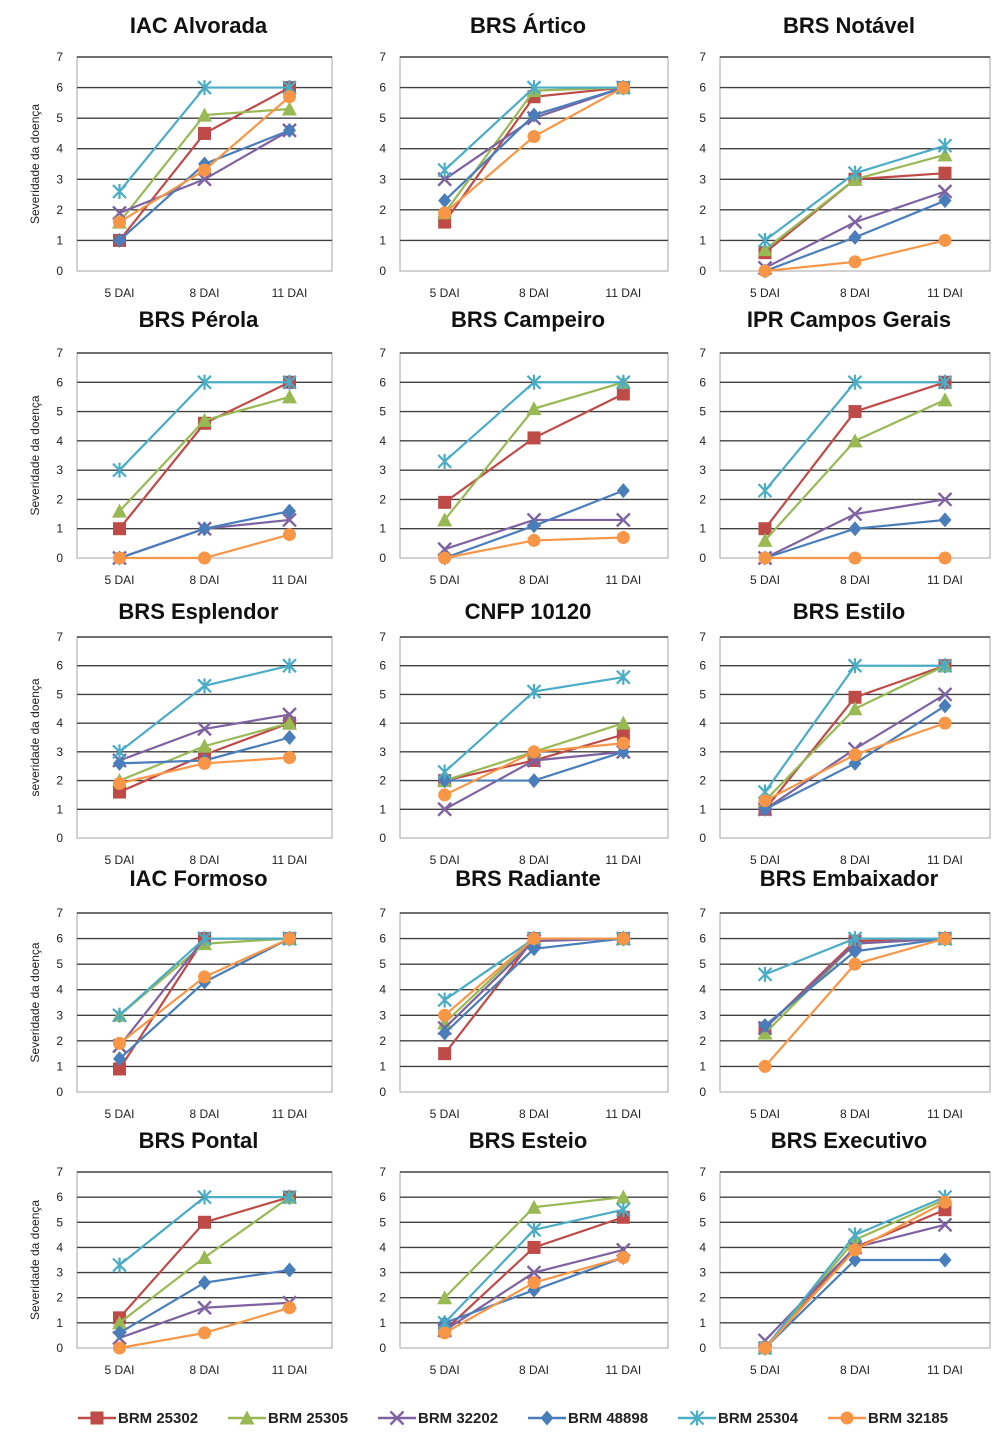 This screenshot has height=1439, width=1001. I want to click on chart-title: BRS Pérola, so click(199, 319).